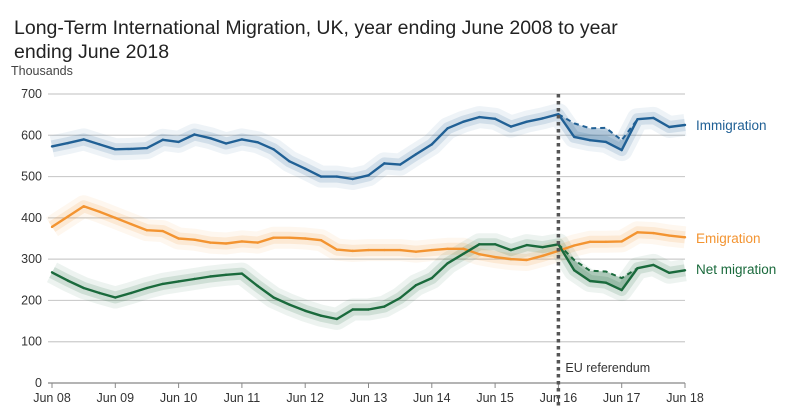 The height and width of the screenshot is (409, 800). I want to click on y-axis-label: Thousands, so click(42, 71).